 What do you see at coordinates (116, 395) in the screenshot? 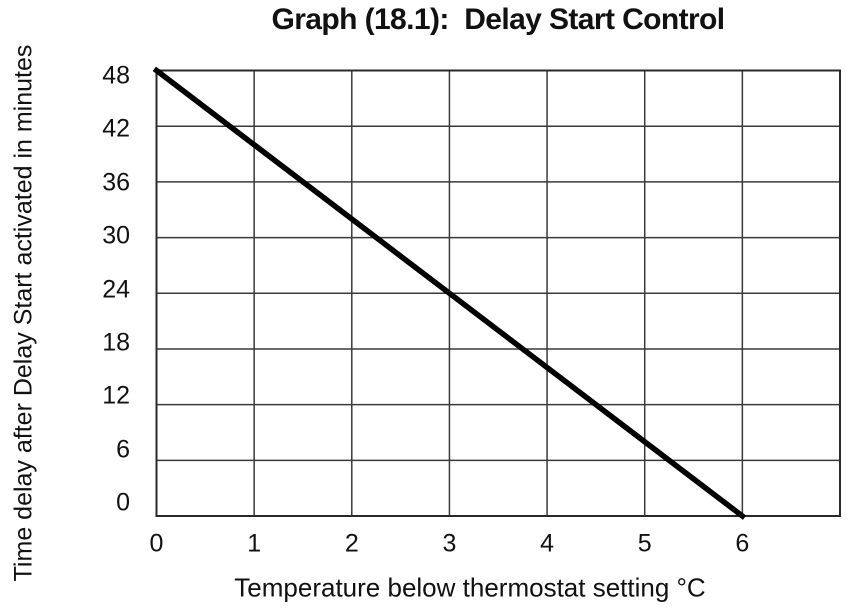
I see `y-tick-label: 12` at bounding box center [116, 395].